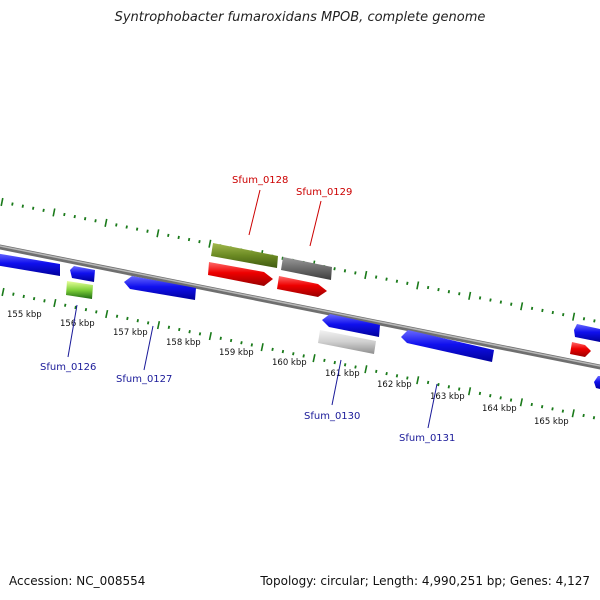  I want to click on scale-label: 155 kbp, so click(24, 315).